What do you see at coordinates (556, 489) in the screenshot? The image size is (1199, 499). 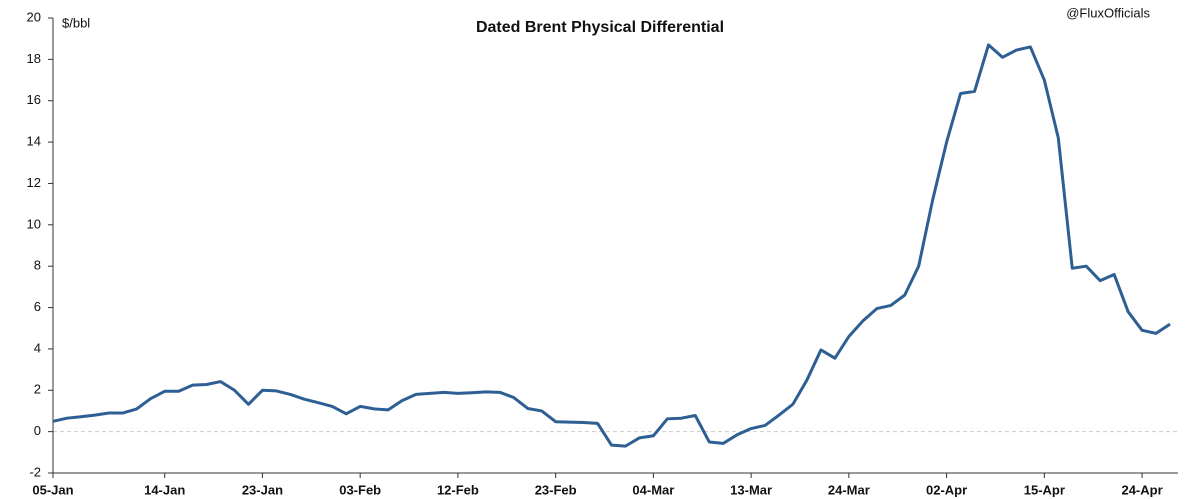 I see `x-tick-label: 23-Feb` at bounding box center [556, 489].